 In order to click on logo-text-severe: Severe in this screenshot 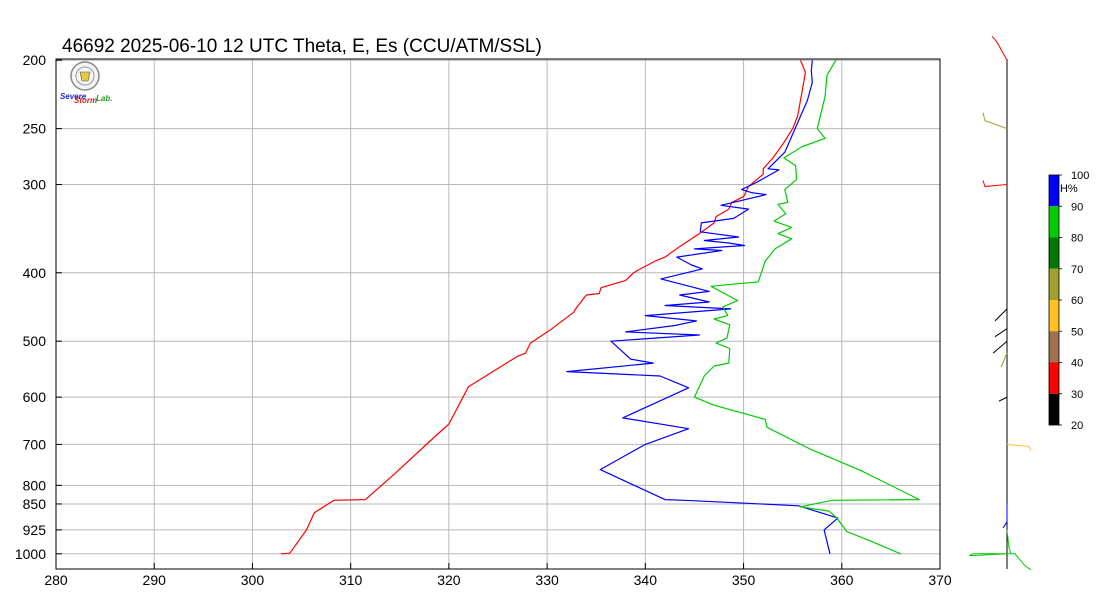, I will do `click(73, 96)`.